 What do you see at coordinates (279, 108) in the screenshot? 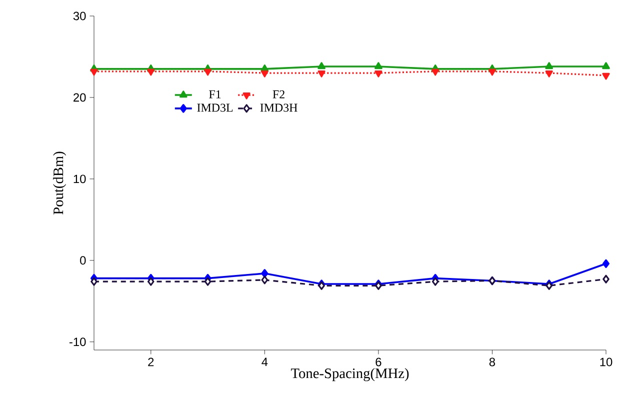
I see `legend-label: IMD3H` at bounding box center [279, 108].